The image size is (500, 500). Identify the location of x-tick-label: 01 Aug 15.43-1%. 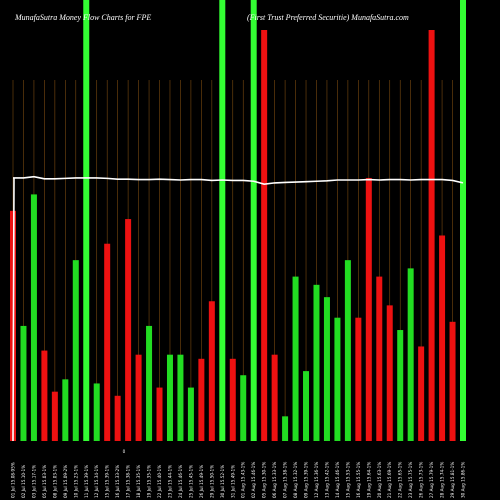
(243, 480).